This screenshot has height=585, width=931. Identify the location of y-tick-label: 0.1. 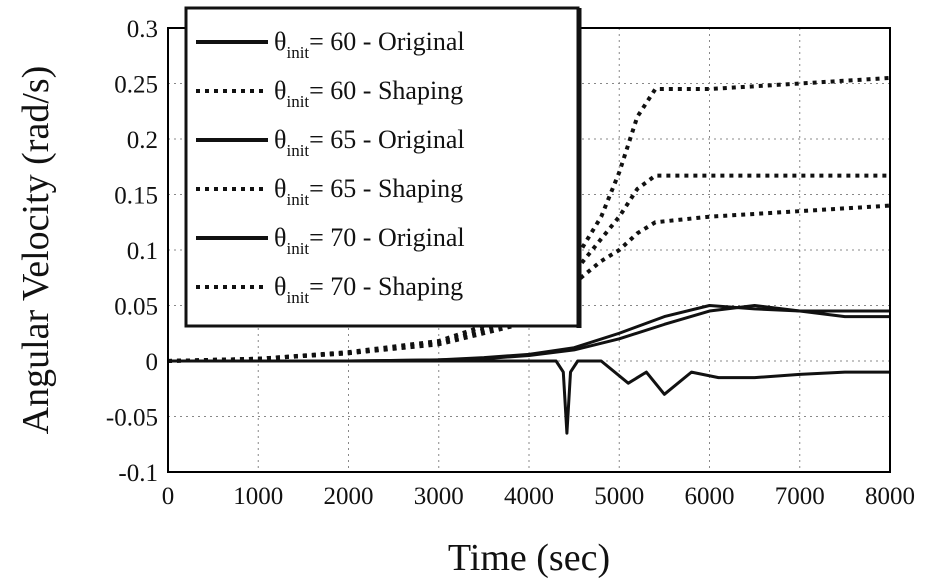
(142, 251).